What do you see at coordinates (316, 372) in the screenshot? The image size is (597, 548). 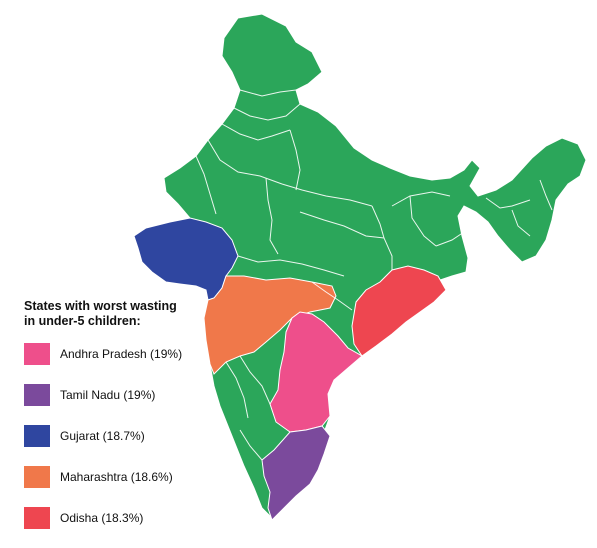 I see `state-andhra-pradesh` at bounding box center [316, 372].